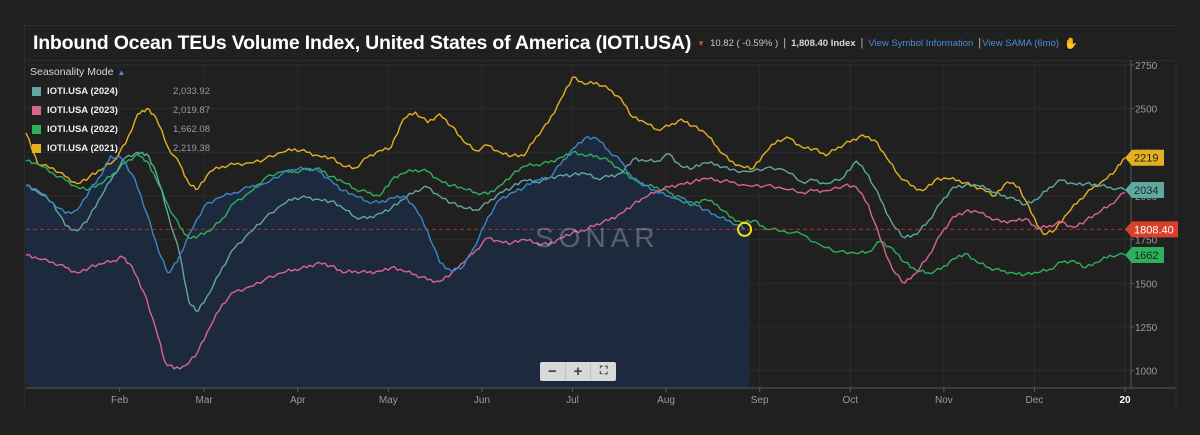 This screenshot has width=1200, height=435. I want to click on seasonality-mode-toggle: Seasonality Mode ▲, so click(120, 72).